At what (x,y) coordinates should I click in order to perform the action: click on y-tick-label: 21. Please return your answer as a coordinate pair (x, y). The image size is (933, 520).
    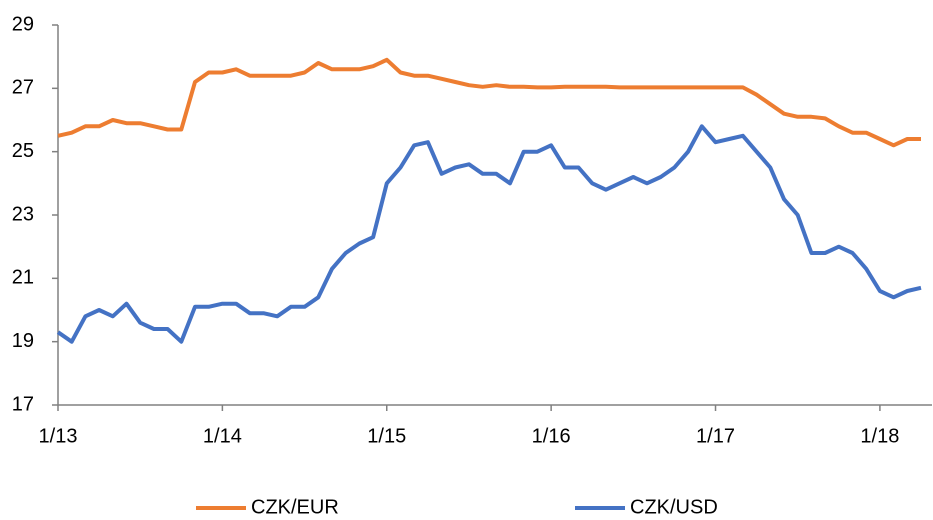
    Looking at the image, I should click on (23, 278).